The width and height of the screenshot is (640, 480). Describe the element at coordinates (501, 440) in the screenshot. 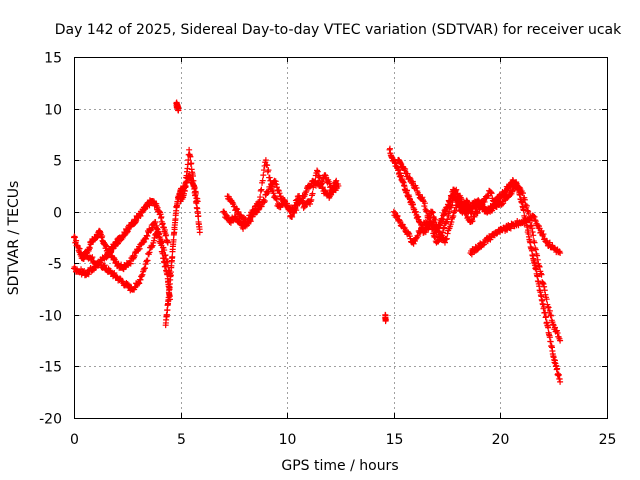

I see `x-tick-label: 20` at that location.